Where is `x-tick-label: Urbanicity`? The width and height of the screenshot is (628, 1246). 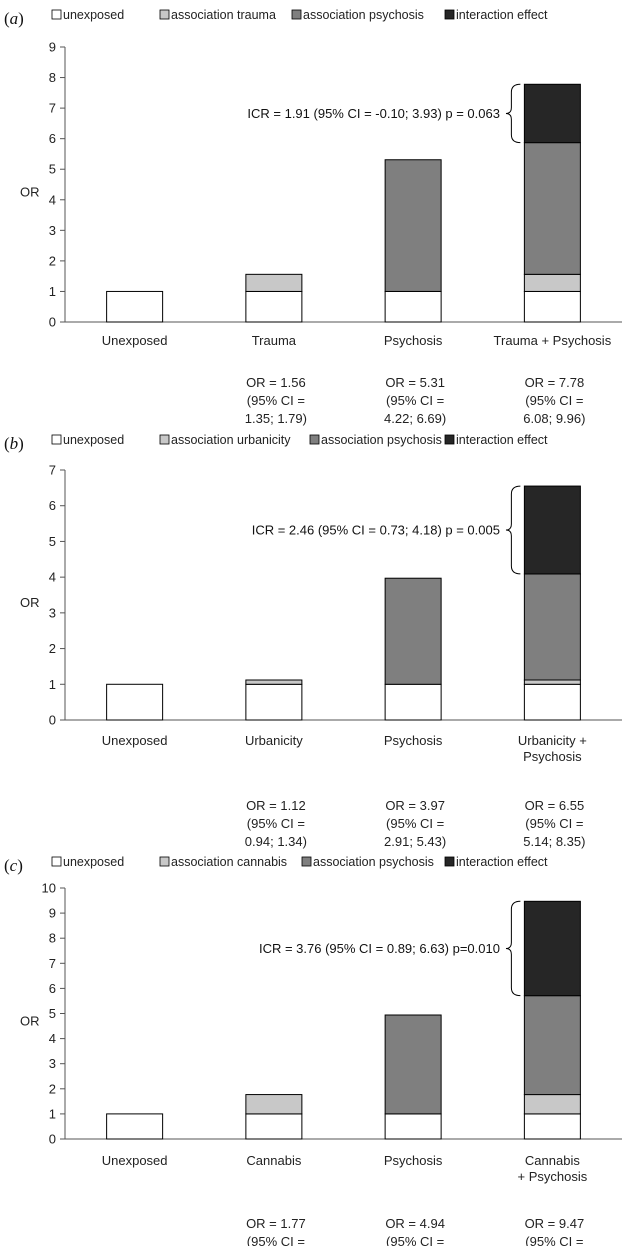 x-tick-label: Urbanicity is located at coordinates (274, 740).